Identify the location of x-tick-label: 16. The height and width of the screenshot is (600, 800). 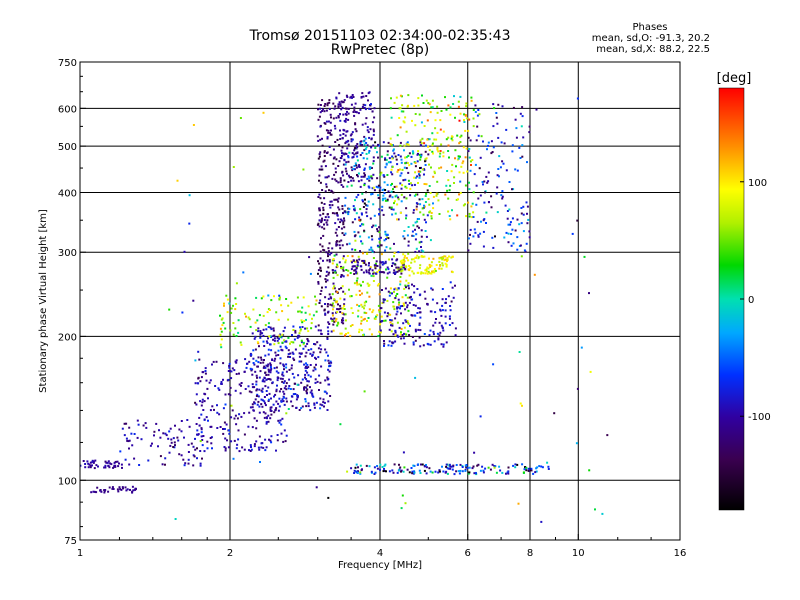
(680, 553).